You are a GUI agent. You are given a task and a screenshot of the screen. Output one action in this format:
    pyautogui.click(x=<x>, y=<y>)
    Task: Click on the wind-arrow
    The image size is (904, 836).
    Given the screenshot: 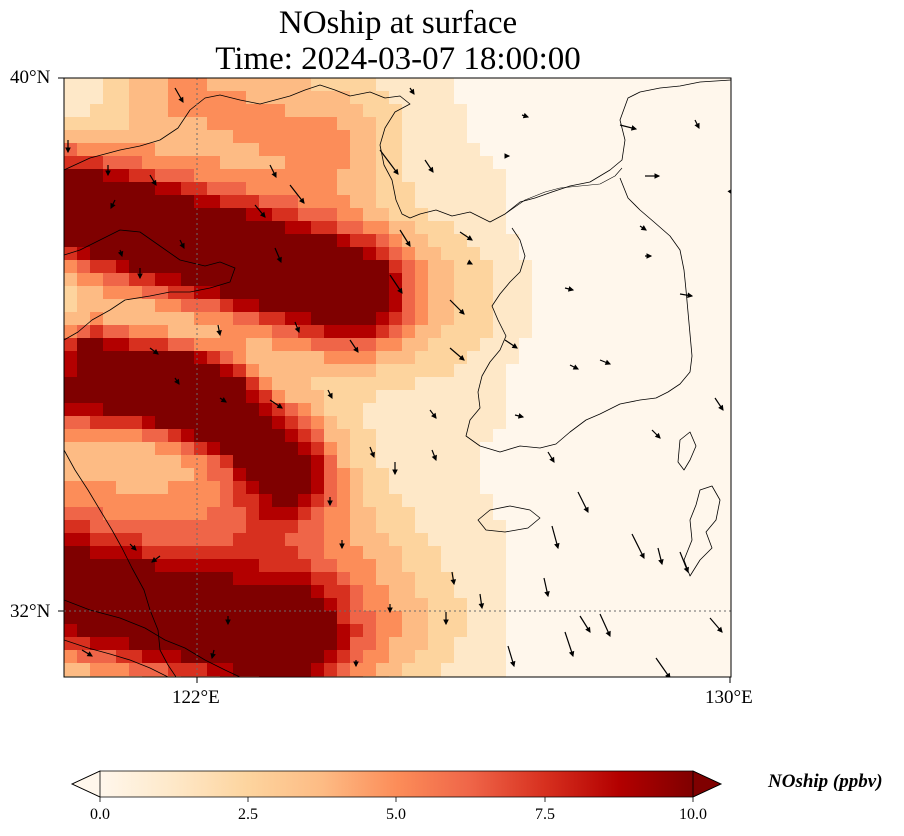 What is the action you would take?
    pyautogui.click(x=389, y=162)
    